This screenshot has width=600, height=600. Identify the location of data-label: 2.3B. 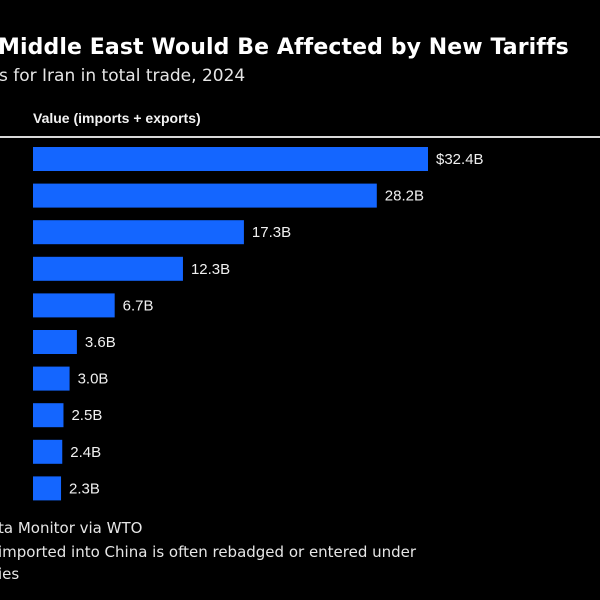
(84, 488).